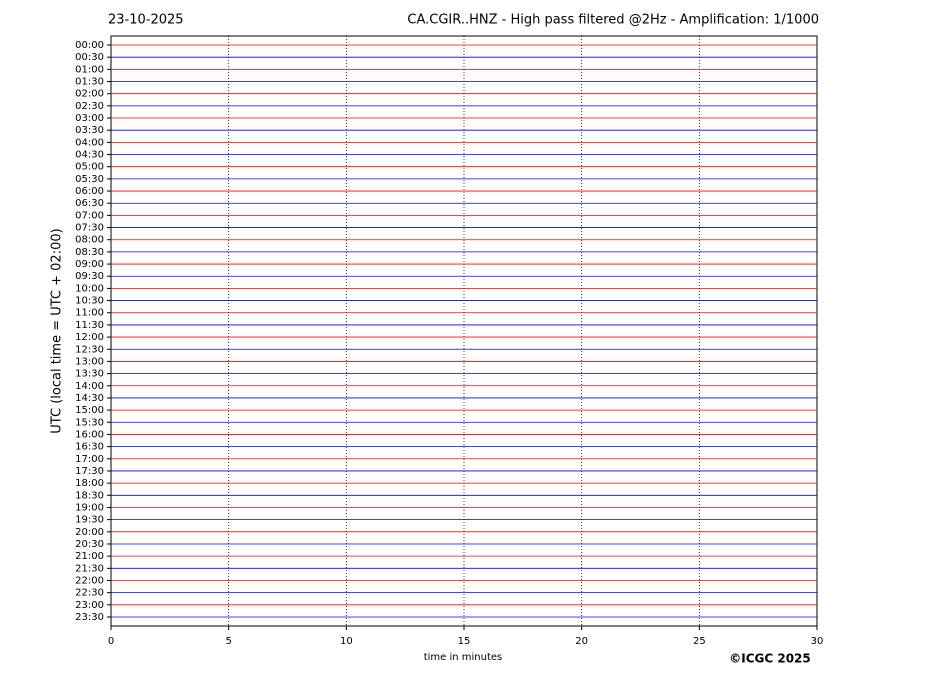  What do you see at coordinates (89, 410) in the screenshot?
I see `y-tick-label: 15:00` at bounding box center [89, 410].